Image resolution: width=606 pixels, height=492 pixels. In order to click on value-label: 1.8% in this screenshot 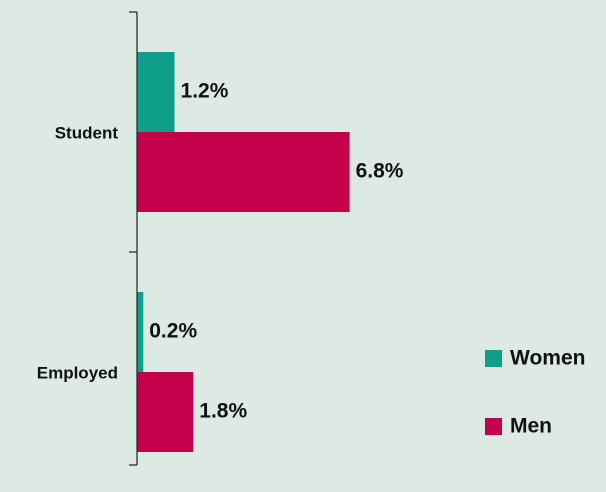, I will do `click(223, 411)`.